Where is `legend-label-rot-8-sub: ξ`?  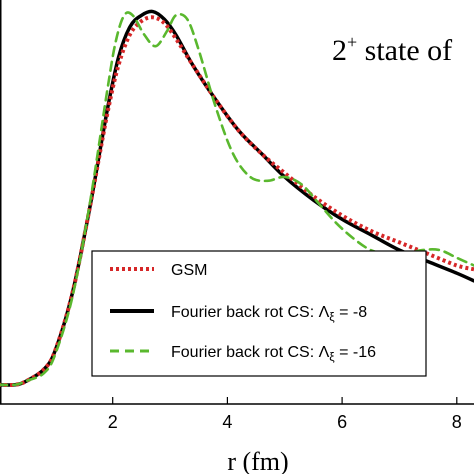
legend-label-rot-8-sub: ξ is located at coordinates (332, 317).